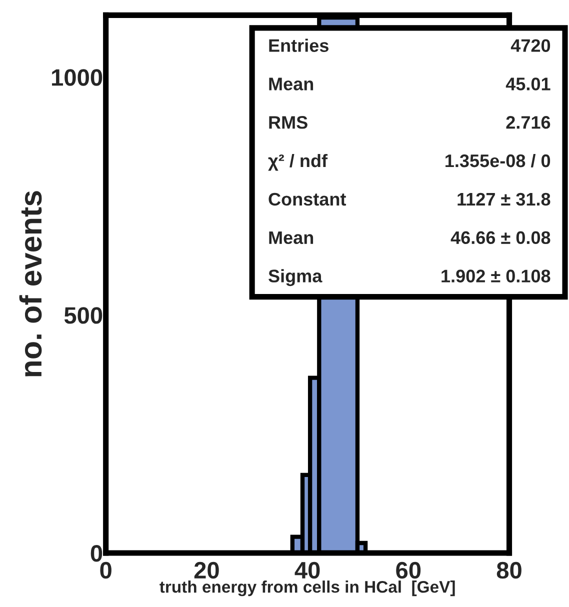 This screenshot has height=607, width=569. I want to click on annotation: 1.902 ± 0.108, so click(496, 276).